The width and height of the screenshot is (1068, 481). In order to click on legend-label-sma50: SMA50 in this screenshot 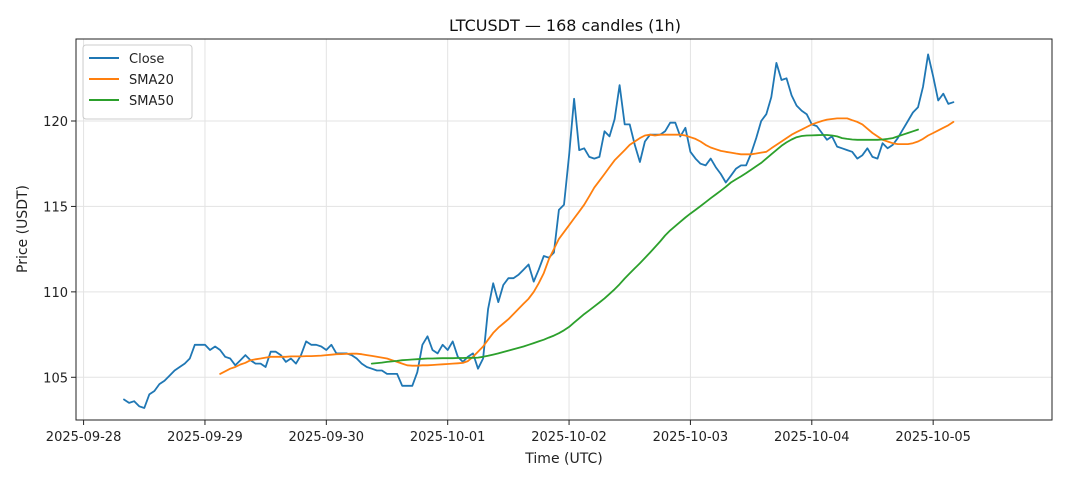, I will do `click(151, 101)`.